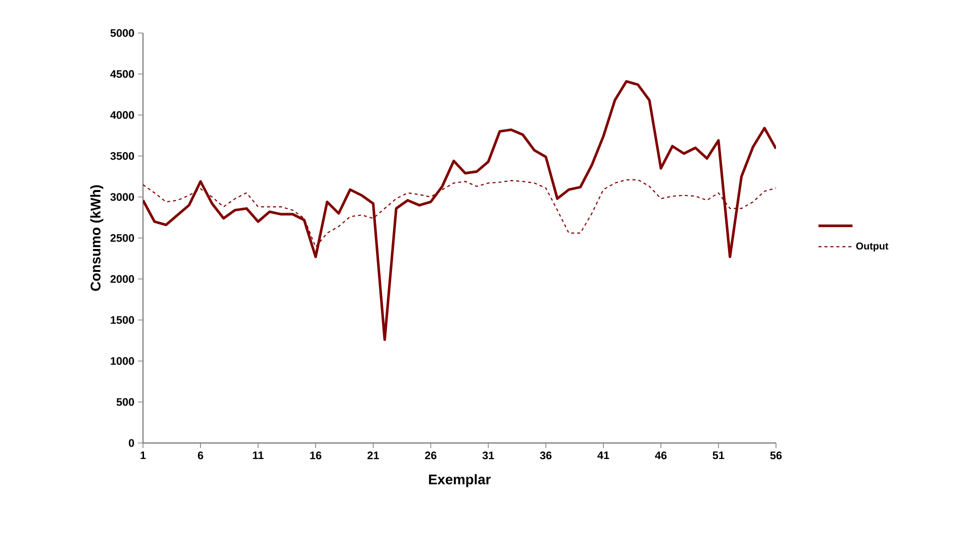 The width and height of the screenshot is (962, 553). I want to click on y-tick-label: 4000, so click(122, 115).